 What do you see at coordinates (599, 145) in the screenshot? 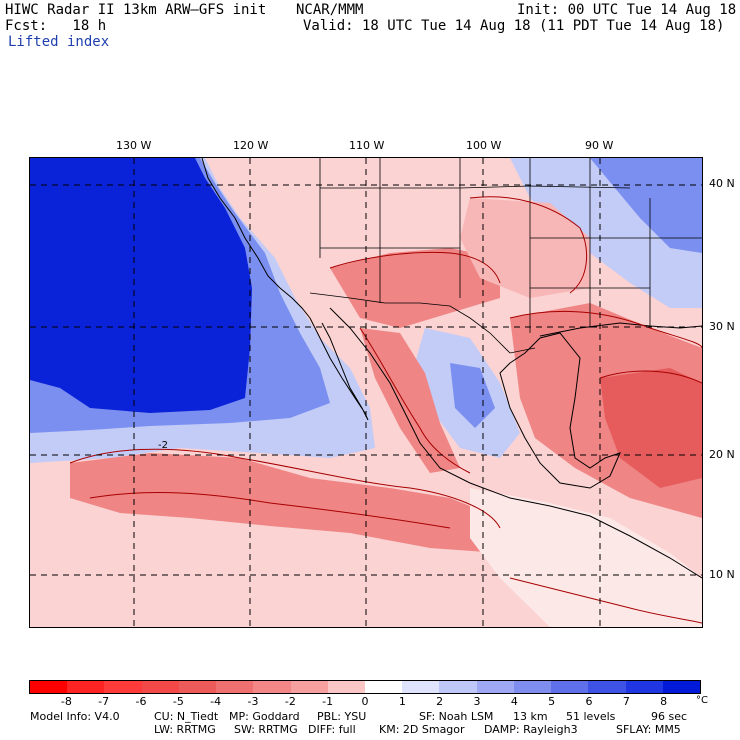
I see `lon-label-90w: 90 W` at bounding box center [599, 145].